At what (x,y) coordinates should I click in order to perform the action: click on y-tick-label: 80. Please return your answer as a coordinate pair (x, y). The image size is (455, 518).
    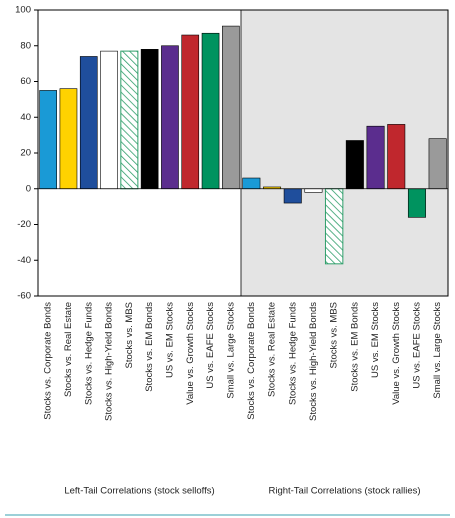
    Looking at the image, I should click on (25, 45).